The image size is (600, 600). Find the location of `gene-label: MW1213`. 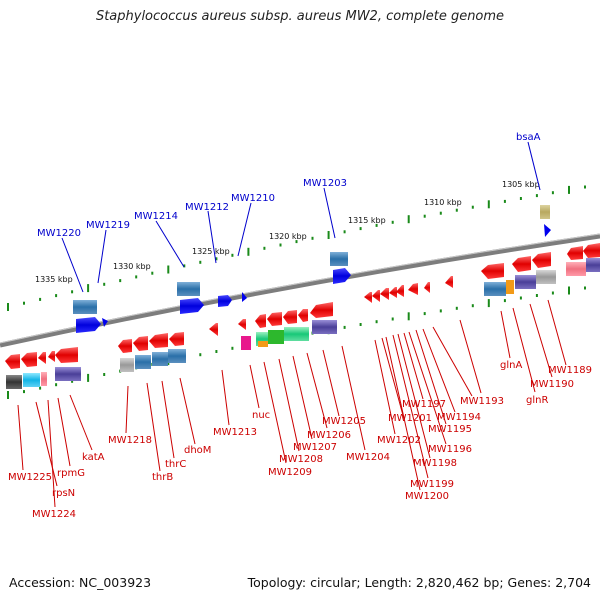

gene-label: MW1213 is located at coordinates (235, 432).